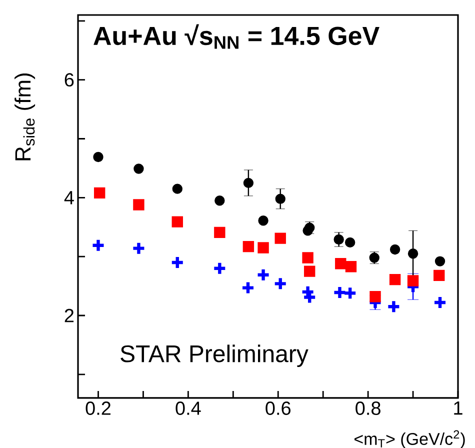 The height and width of the screenshot is (448, 475). What do you see at coordinates (409, 439) in the screenshot?
I see `x-axis-title: <m$_{T}$> (GeV/c$^{2}$)` at bounding box center [409, 439].